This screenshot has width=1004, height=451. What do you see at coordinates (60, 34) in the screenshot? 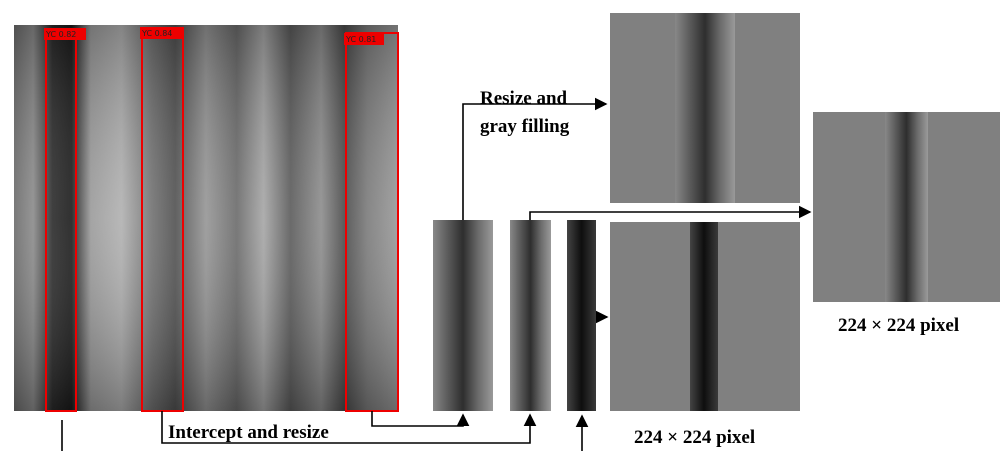
I see `bbox-label: YC 0.82` at bounding box center [60, 34].